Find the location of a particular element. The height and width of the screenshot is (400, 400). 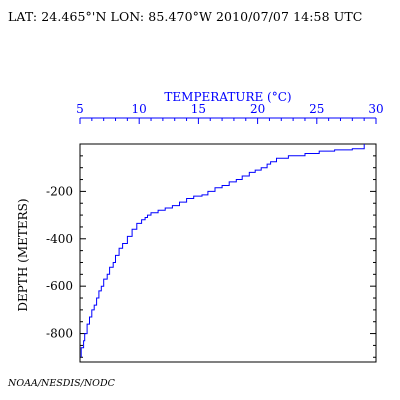

credit-label: NOAA/NESDIS/NODC is located at coordinates (61, 383).